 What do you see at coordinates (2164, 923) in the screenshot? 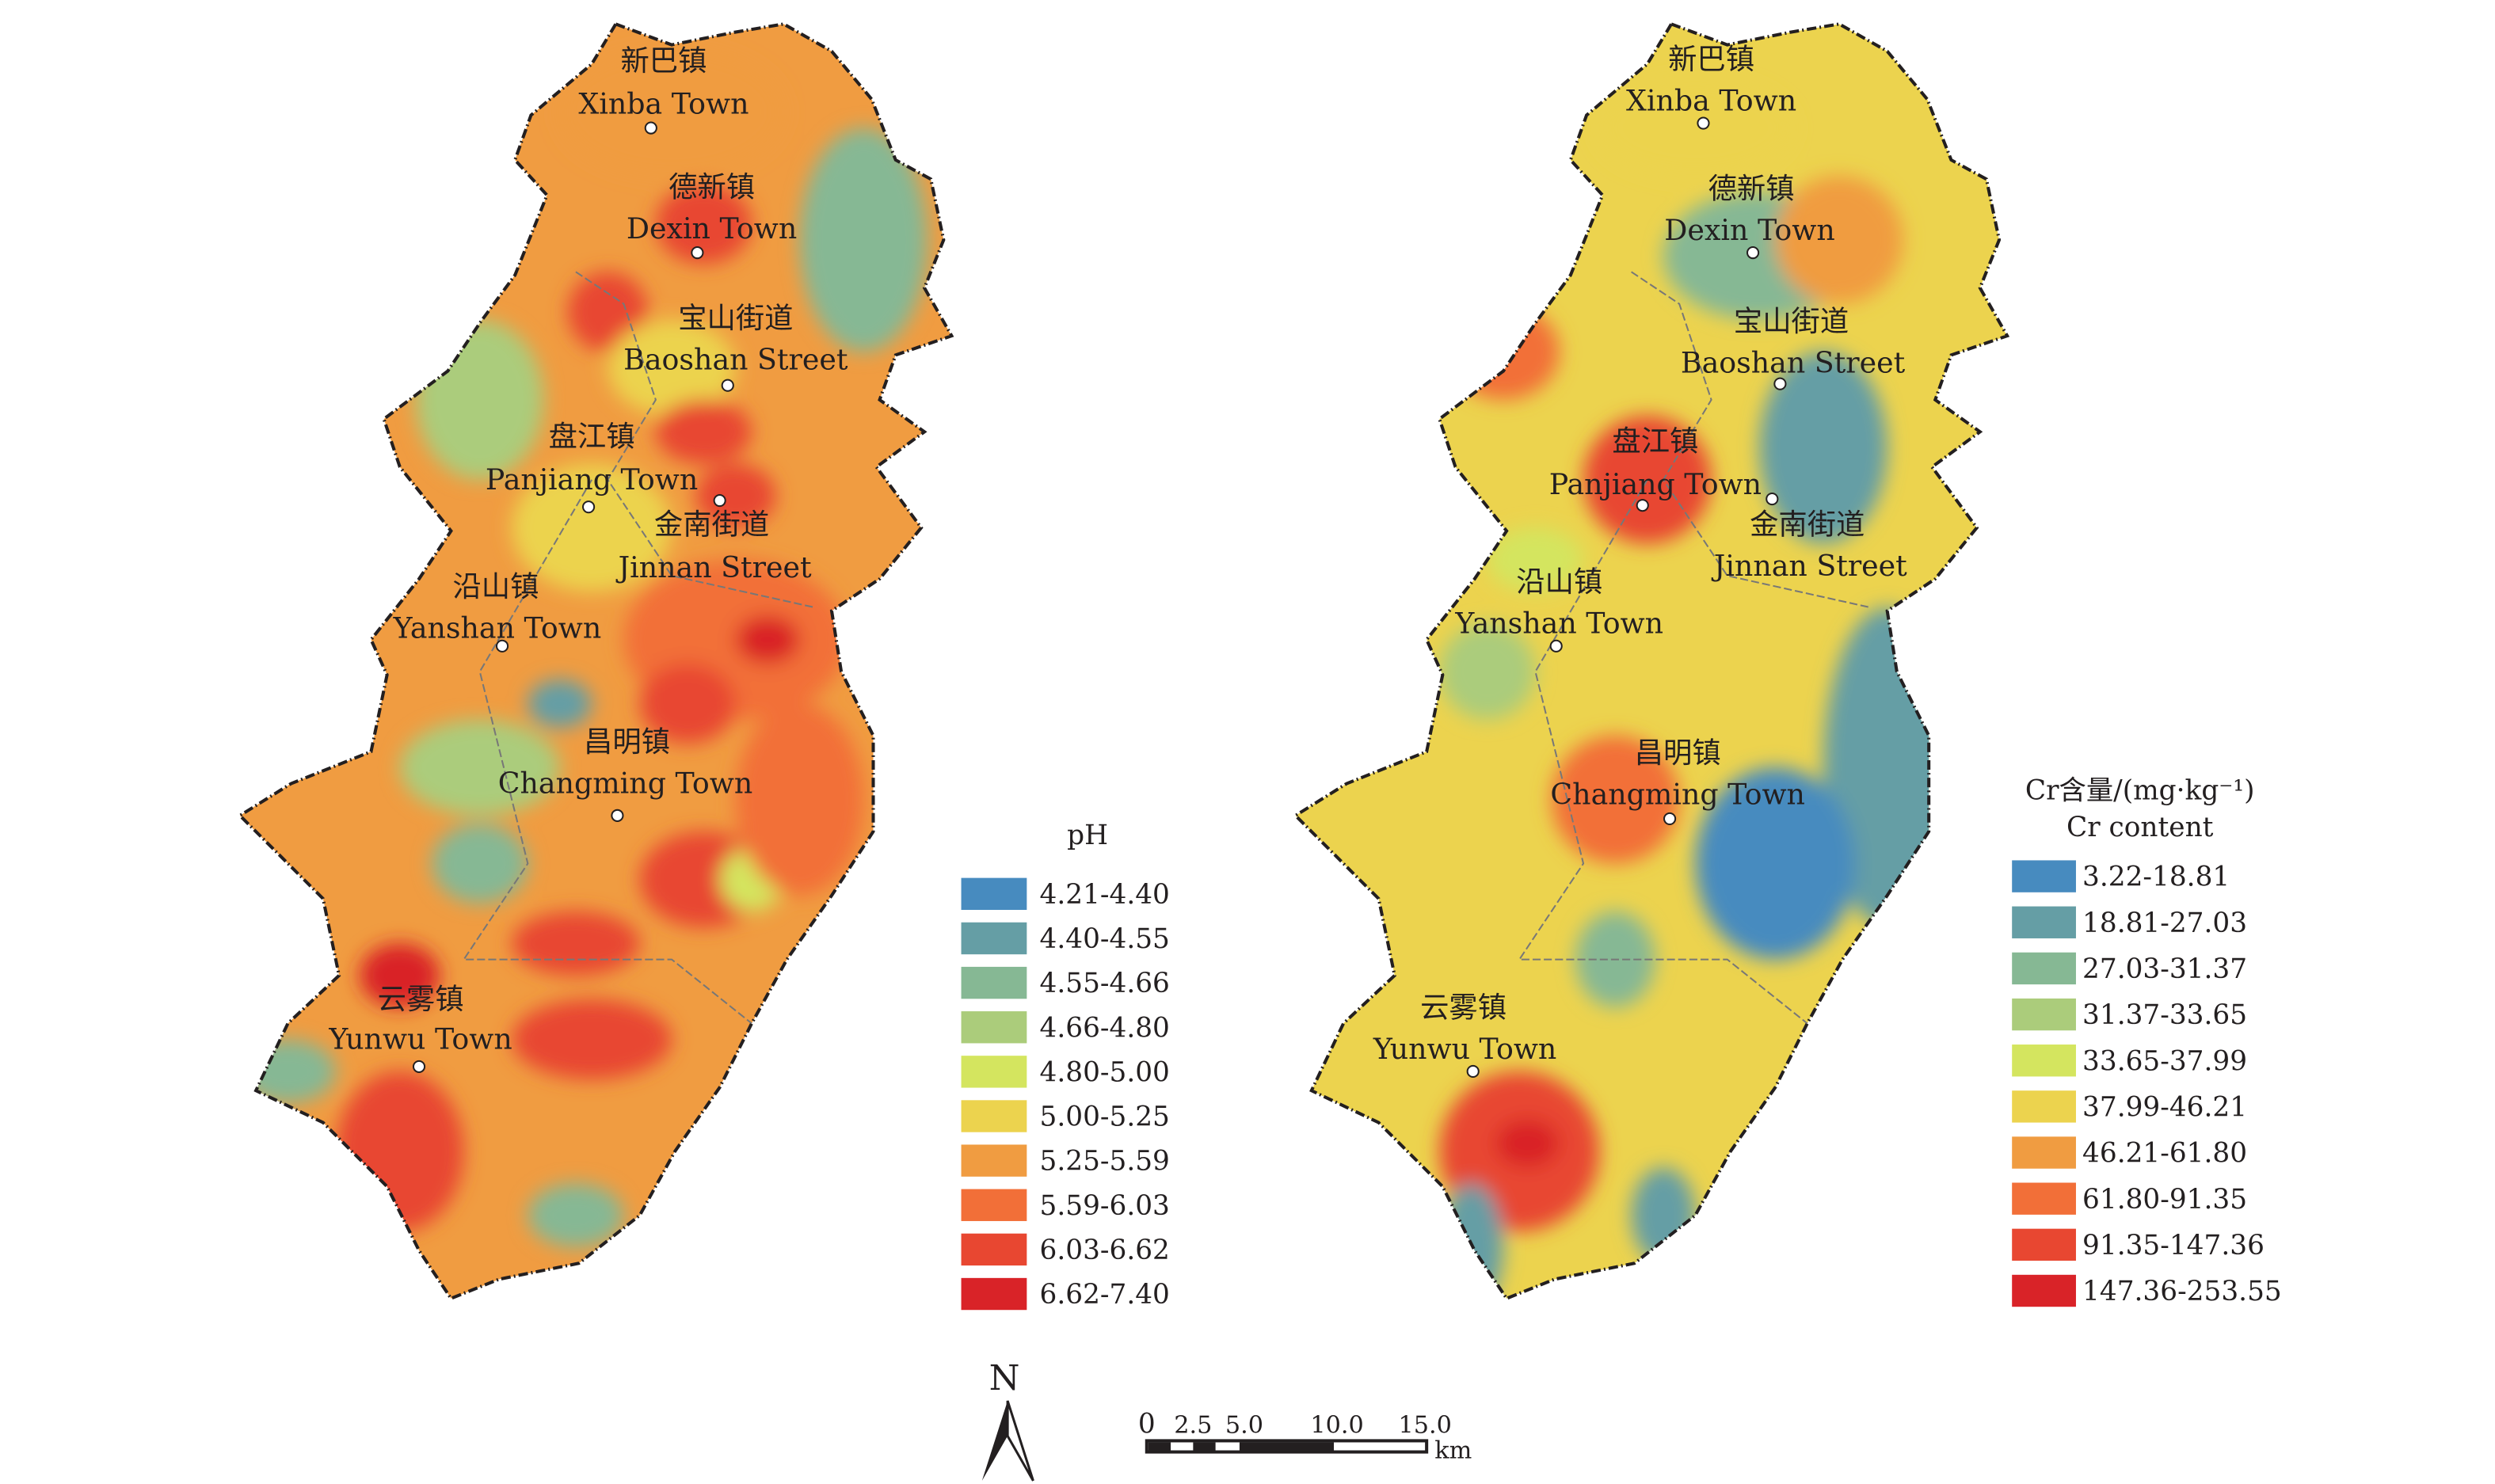
I see `legend-label: 18.81-27.03` at bounding box center [2164, 923].